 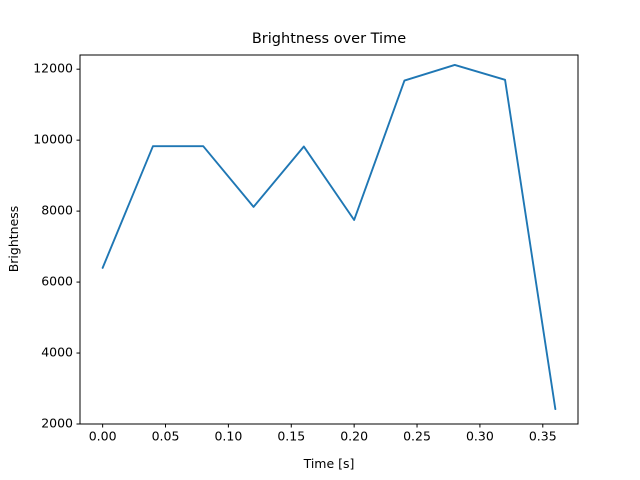 What do you see at coordinates (329, 39) in the screenshot?
I see `chart-title: Brightness over Time` at bounding box center [329, 39].